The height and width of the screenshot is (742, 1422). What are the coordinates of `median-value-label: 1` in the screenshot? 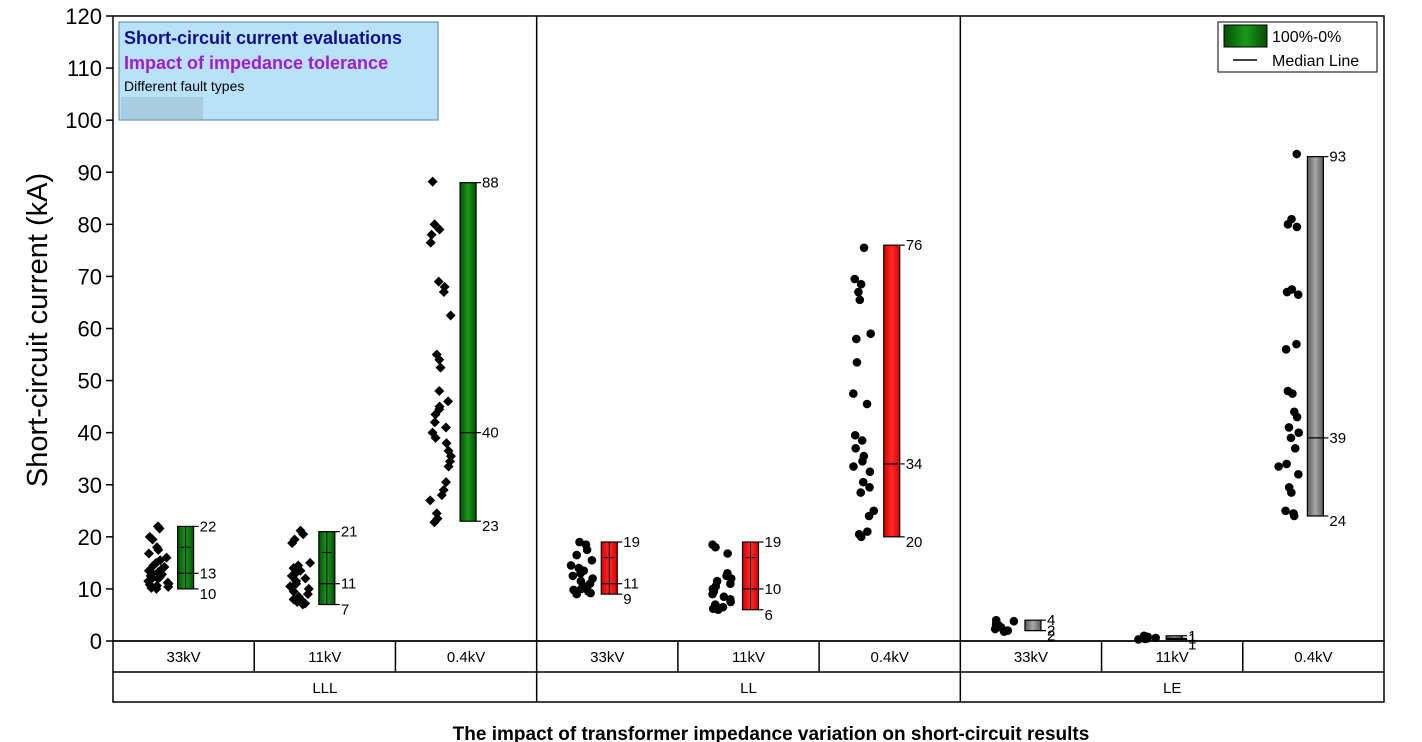 It's located at (1192, 638).